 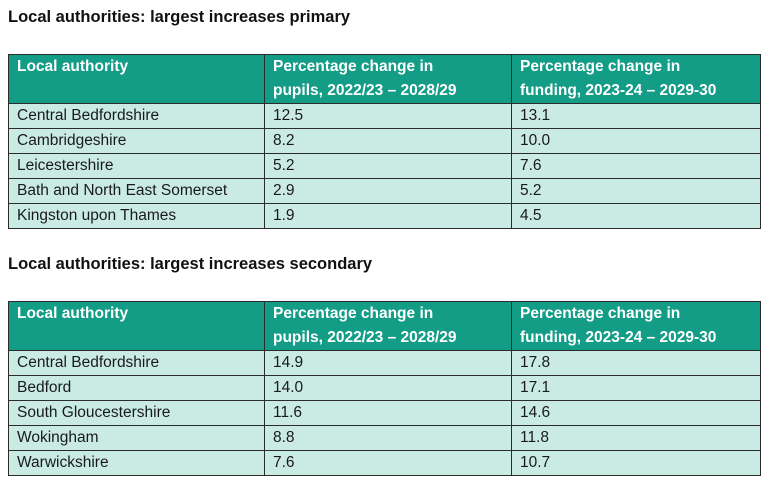 What do you see at coordinates (388, 191) in the screenshot?
I see `cell-pupils-change: 2.9` at bounding box center [388, 191].